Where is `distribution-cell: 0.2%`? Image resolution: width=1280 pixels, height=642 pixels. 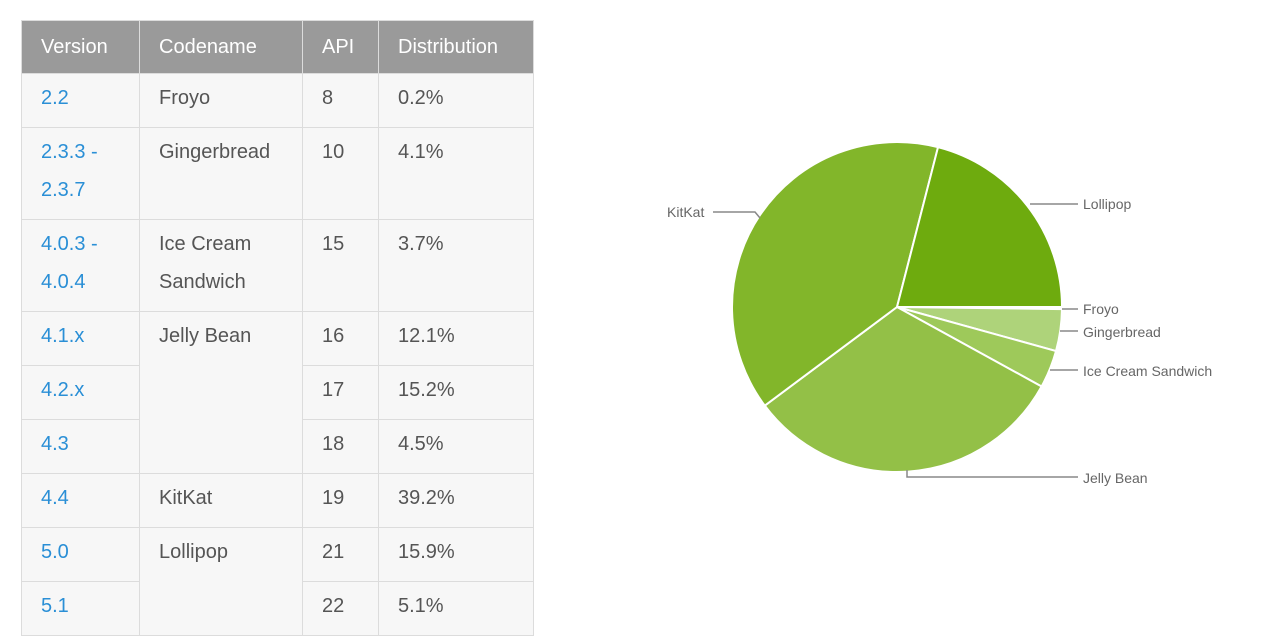
distribution-cell: 0.2% is located at coordinates (456, 100).